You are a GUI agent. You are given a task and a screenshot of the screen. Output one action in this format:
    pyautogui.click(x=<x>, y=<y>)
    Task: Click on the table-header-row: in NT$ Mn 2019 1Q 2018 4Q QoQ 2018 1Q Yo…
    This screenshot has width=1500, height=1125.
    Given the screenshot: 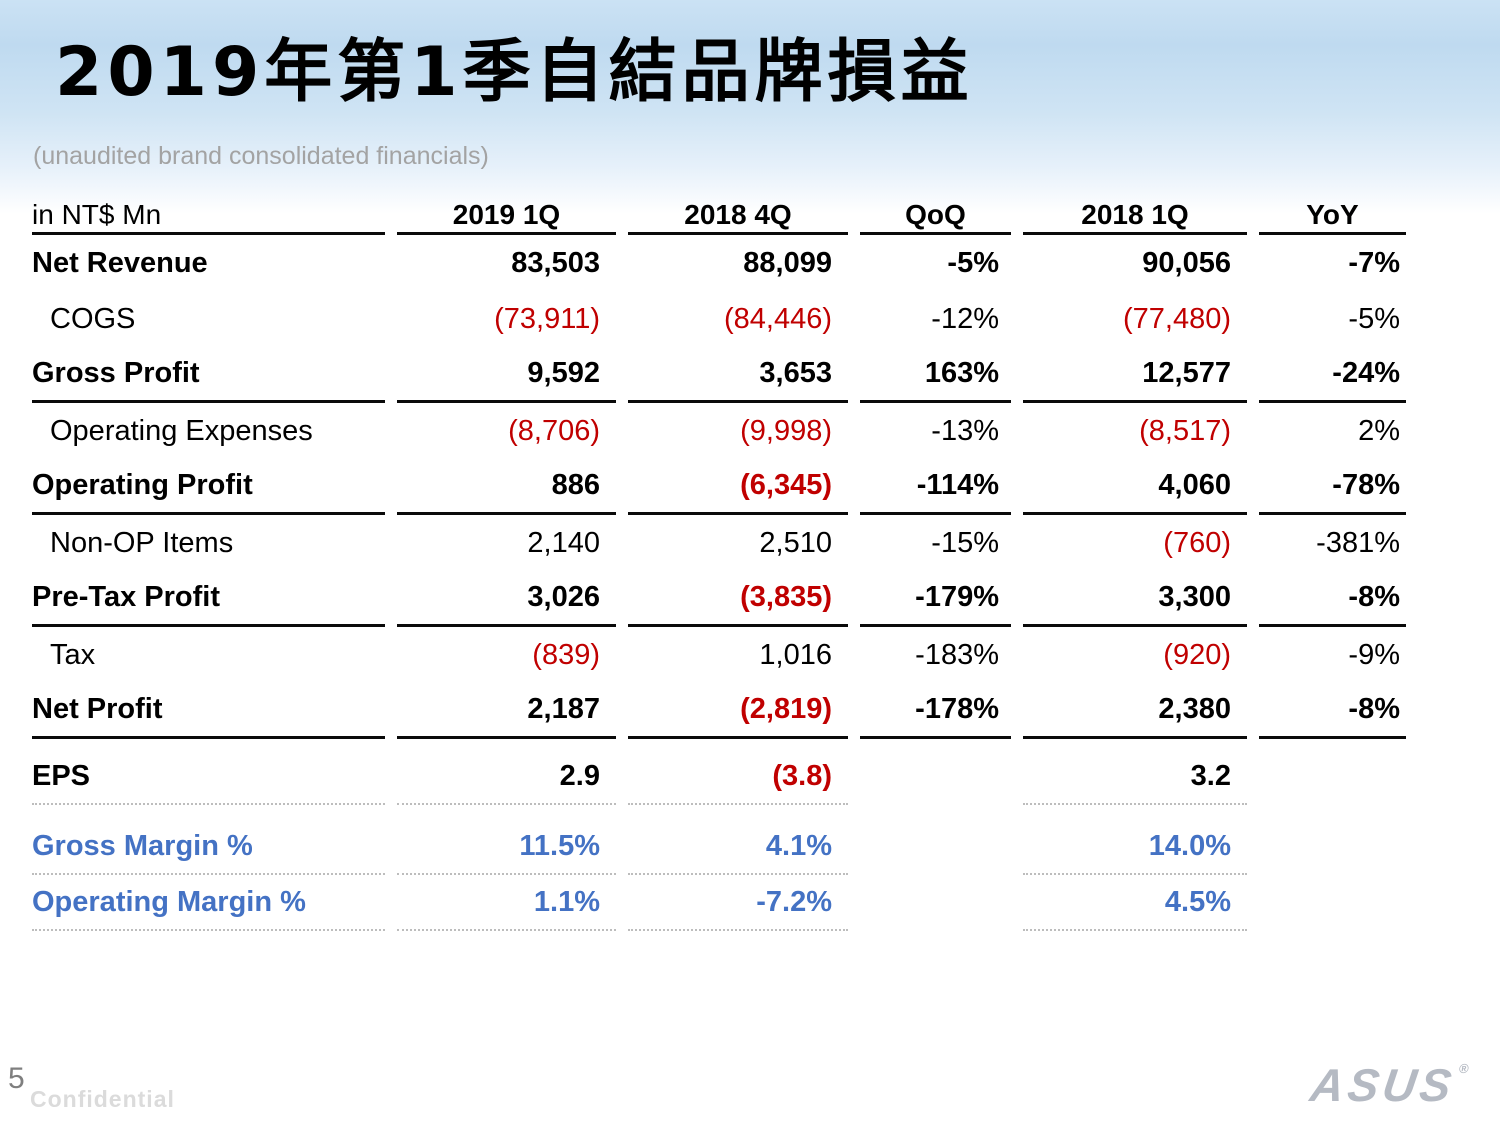 What is the action you would take?
    pyautogui.click(x=719, y=216)
    